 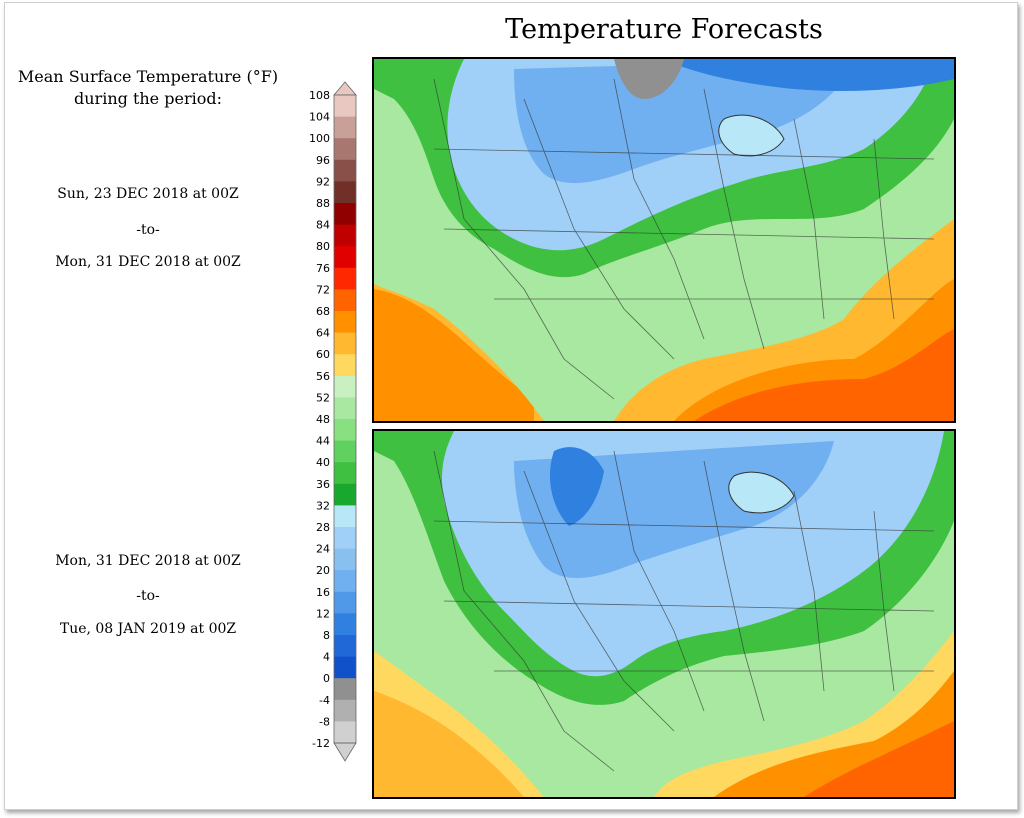 I want to click on colorbar-tick-label: -4, so click(x=324, y=700).